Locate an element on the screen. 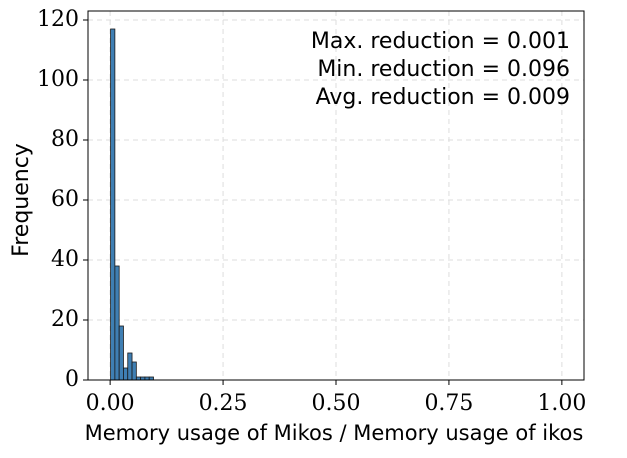  annotation: Min. reduction = 0.096 is located at coordinates (443, 69).